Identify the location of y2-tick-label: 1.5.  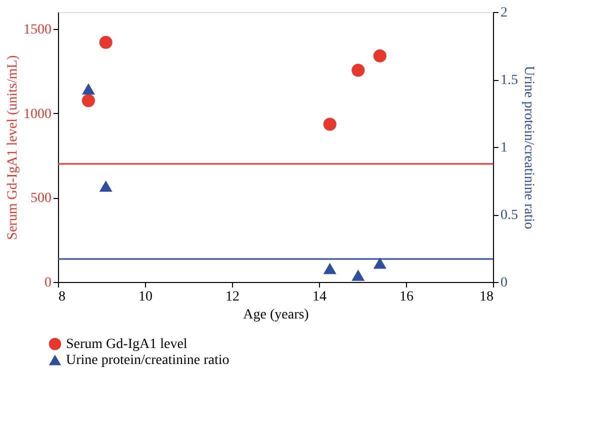
(509, 80).